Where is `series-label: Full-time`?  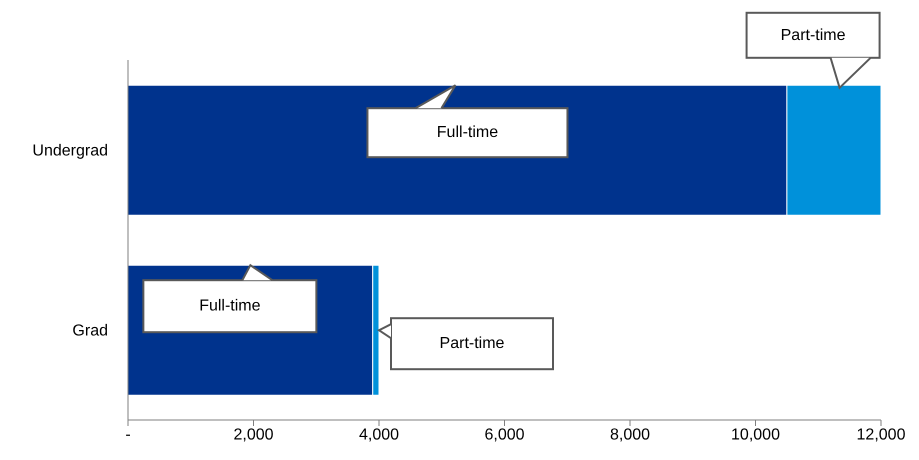 series-label: Full-time is located at coordinates (230, 306).